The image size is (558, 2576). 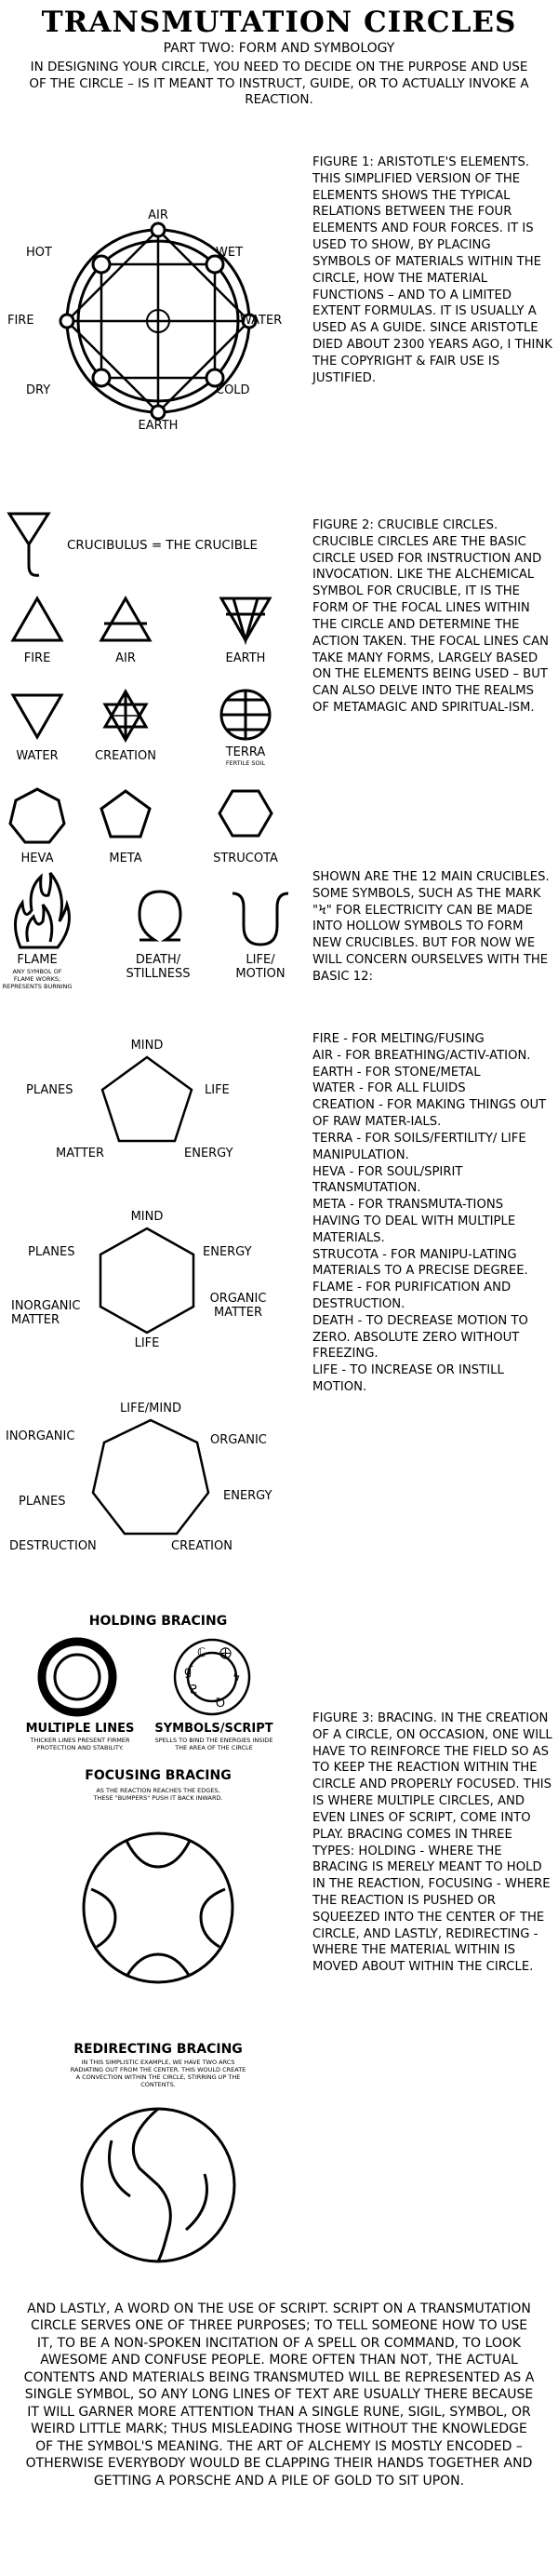 What do you see at coordinates (150, 1408) in the screenshot?
I see `heptagon-lifemind: LIFE/MIND` at bounding box center [150, 1408].